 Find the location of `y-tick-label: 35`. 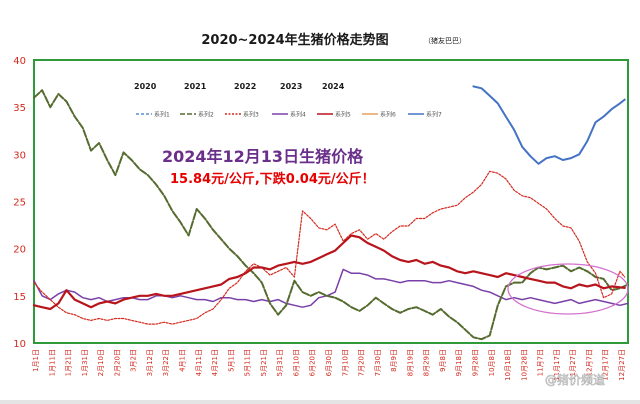

y-tick-label: 35 is located at coordinates (19, 108).